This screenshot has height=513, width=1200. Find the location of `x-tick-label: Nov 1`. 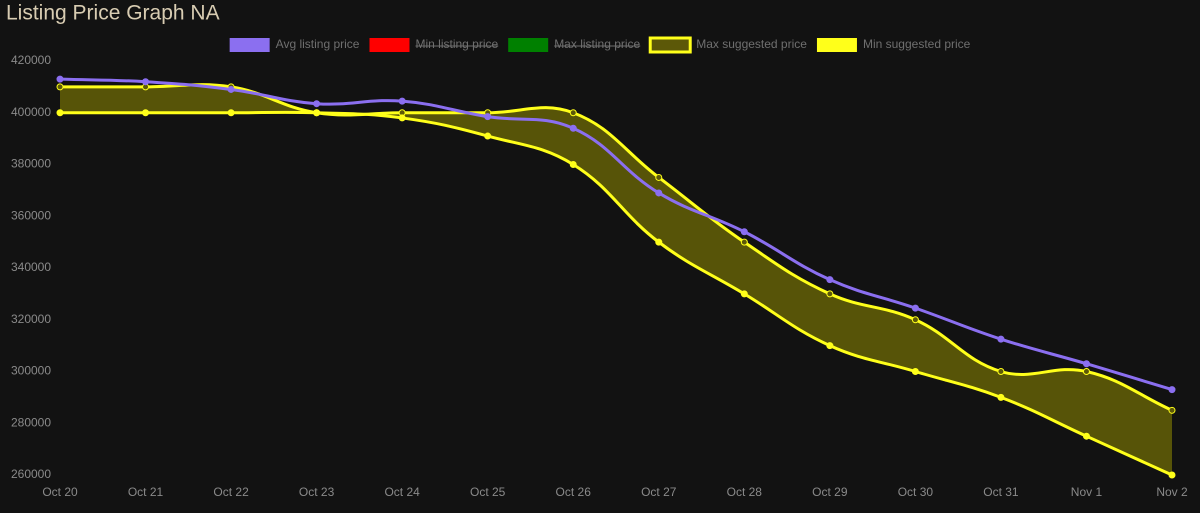

x-tick-label: Nov 1 is located at coordinates (1087, 492).